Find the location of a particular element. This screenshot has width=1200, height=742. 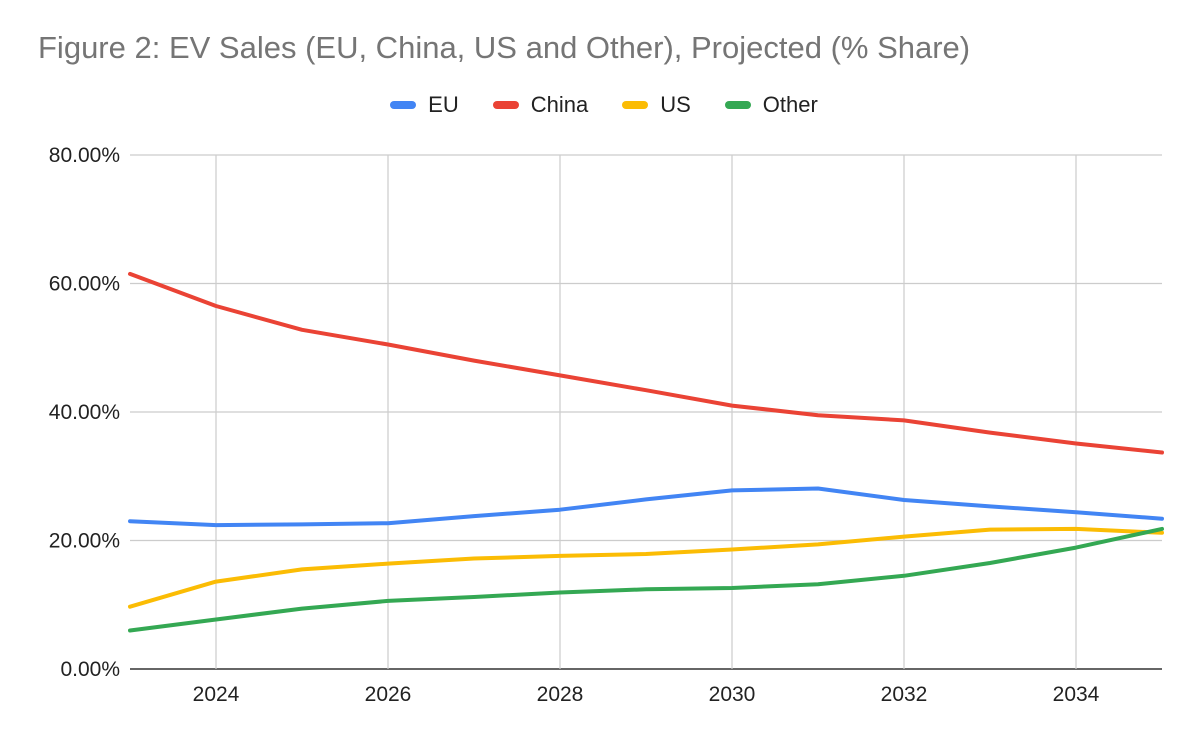

legend-label: US is located at coordinates (675, 104).